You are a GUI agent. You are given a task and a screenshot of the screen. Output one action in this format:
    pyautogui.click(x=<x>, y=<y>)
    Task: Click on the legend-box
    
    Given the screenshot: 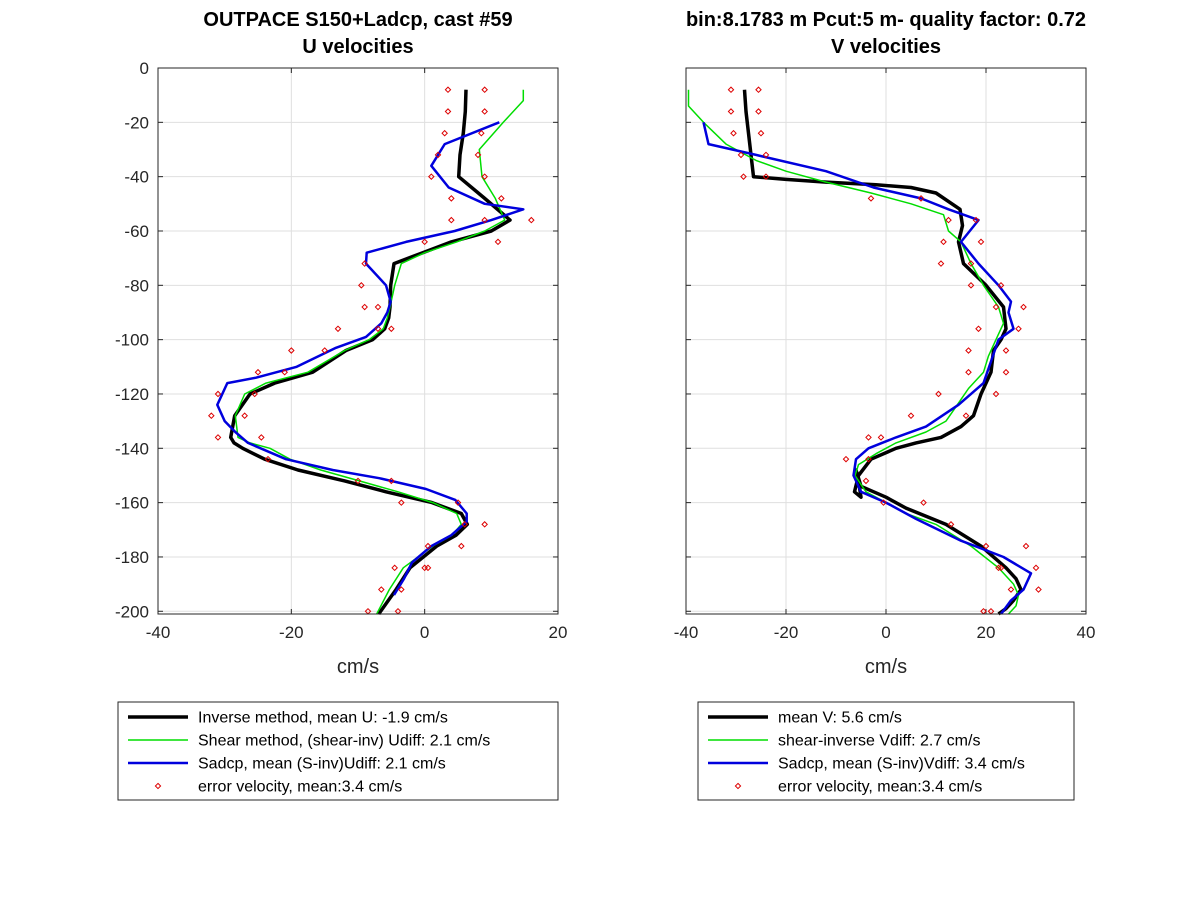 What is the action you would take?
    pyautogui.click(x=338, y=751)
    